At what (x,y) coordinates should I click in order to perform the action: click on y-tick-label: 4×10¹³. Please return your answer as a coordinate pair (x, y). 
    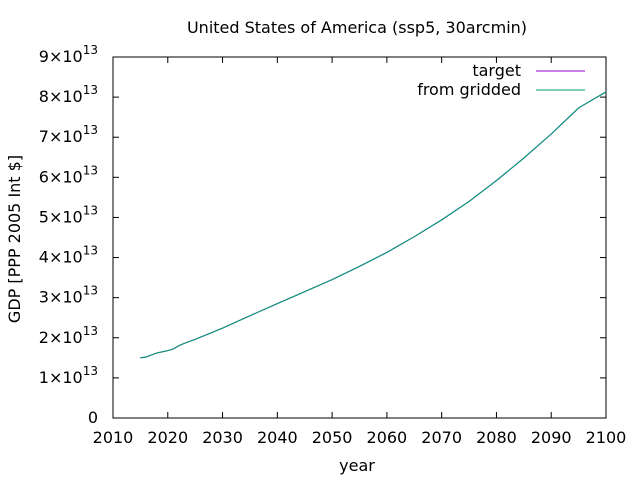
    Looking at the image, I should click on (68, 255).